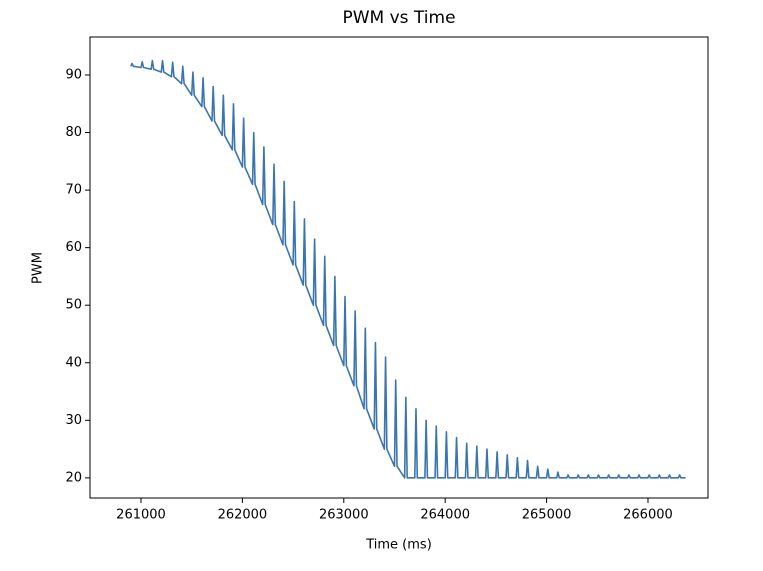 This screenshot has width=763, height=571. Describe the element at coordinates (141, 515) in the screenshot. I see `x-tick-label: 261000` at that location.